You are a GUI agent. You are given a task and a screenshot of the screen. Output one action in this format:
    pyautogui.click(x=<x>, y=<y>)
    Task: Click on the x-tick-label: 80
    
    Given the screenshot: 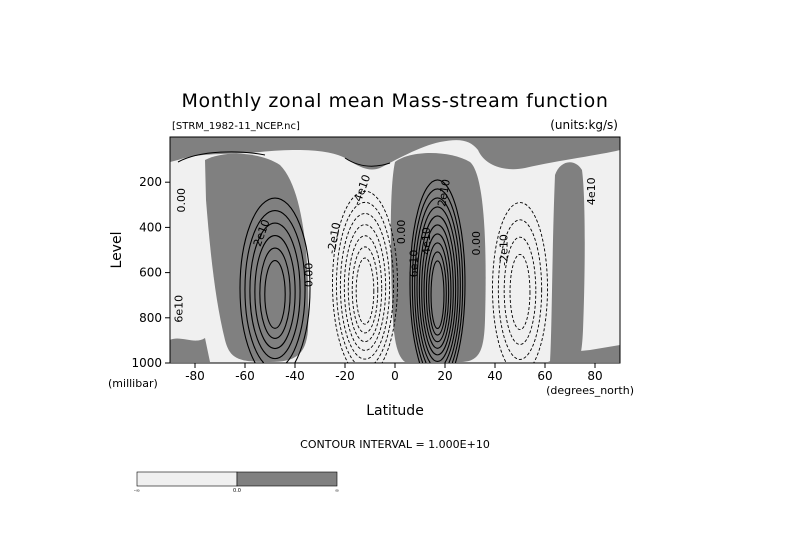 What is the action you would take?
    pyautogui.click(x=594, y=376)
    